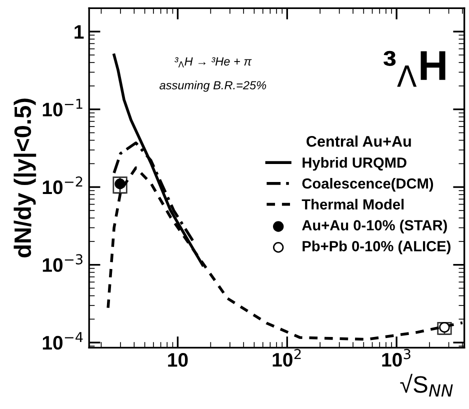 Image resolution: width=469 pixels, height=409 pixels. Describe the element at coordinates (354, 164) in the screenshot. I see `legend-label: Hybrid URQMD` at that location.